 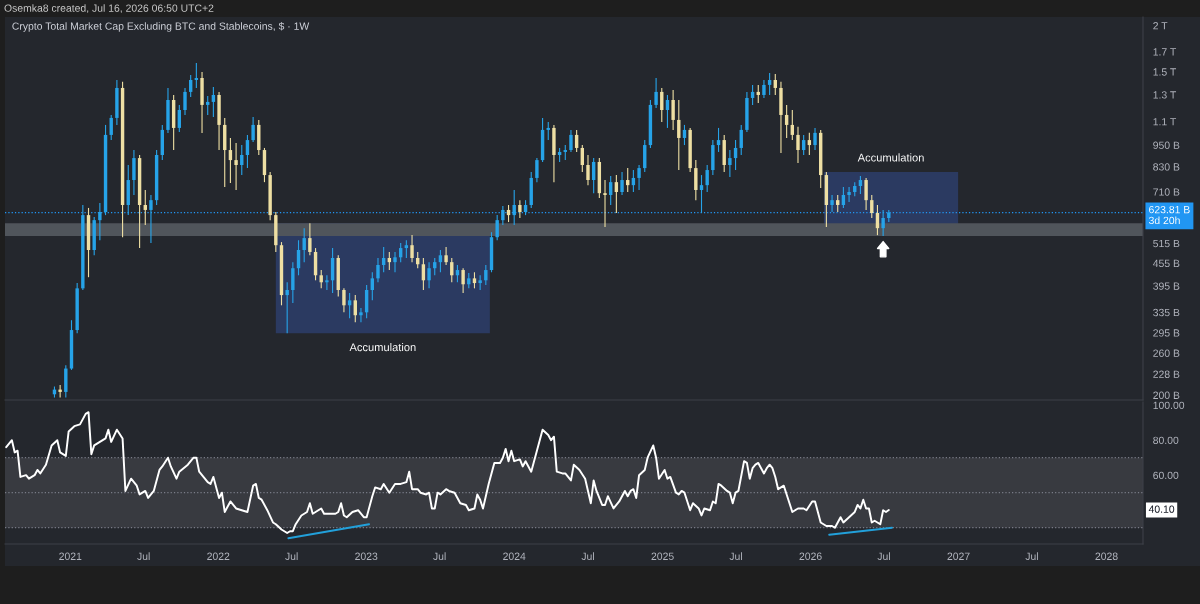 I want to click on x-tick-label: 2025, so click(x=662, y=556).